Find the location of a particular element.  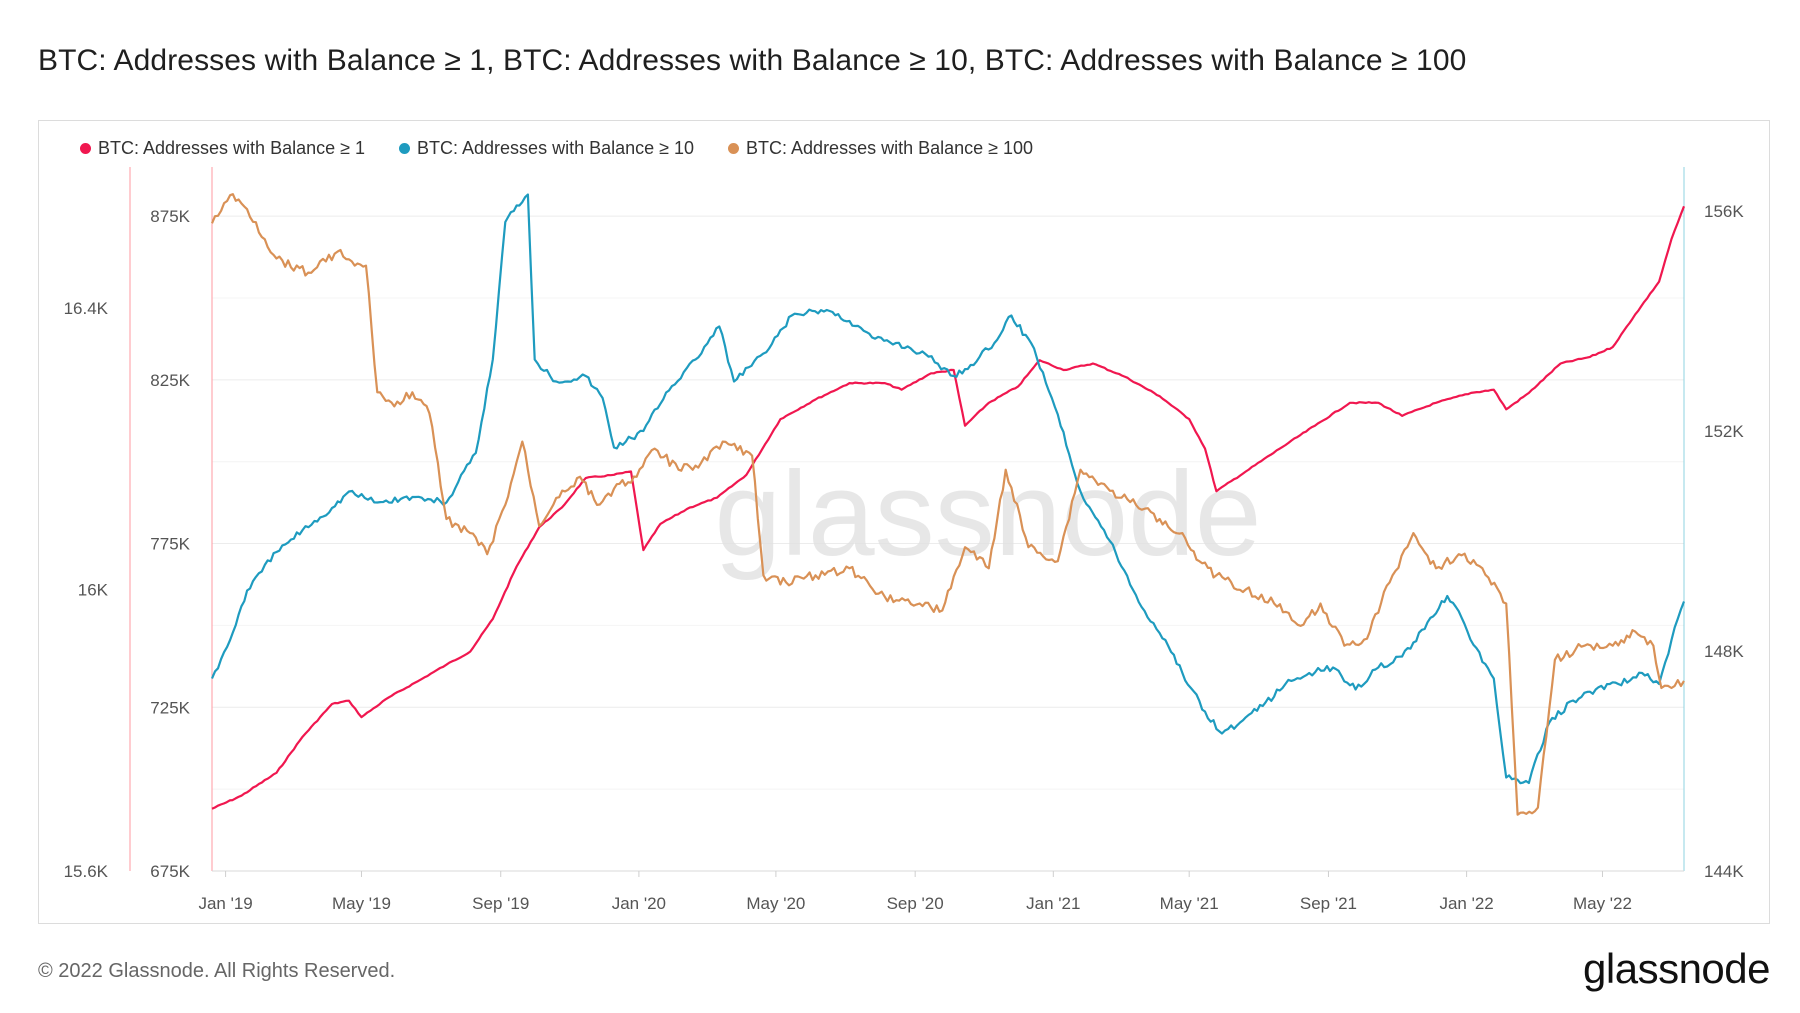

x-tick-label: Jan '21 is located at coordinates (1053, 903).